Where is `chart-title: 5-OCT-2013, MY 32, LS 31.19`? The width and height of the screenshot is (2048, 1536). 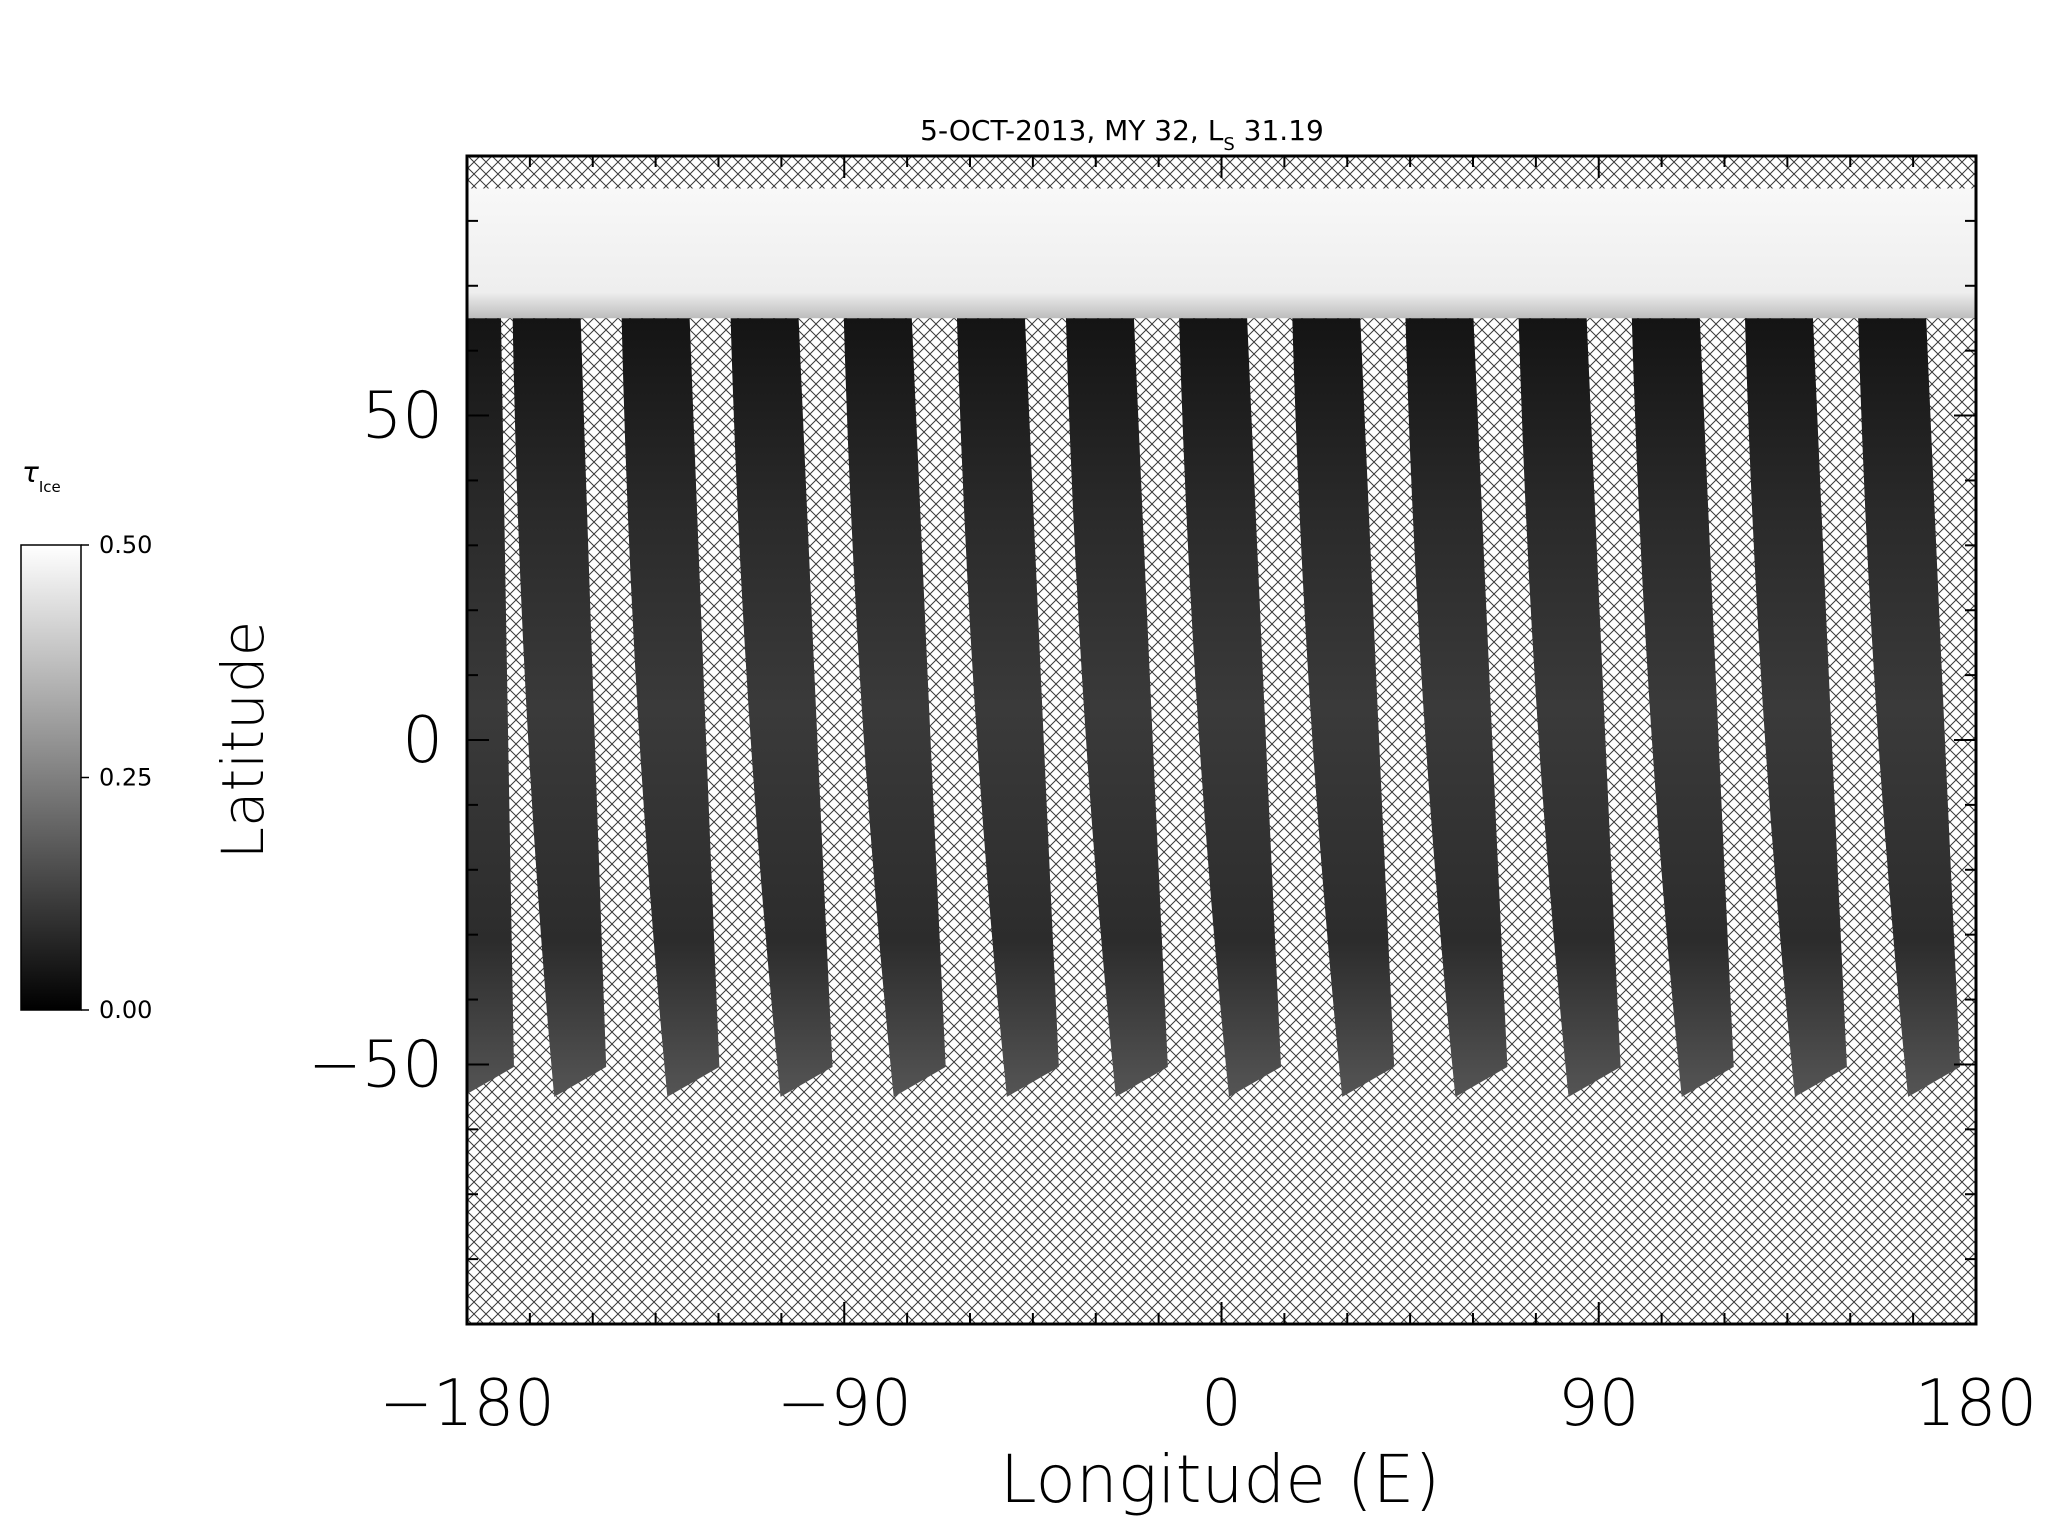 chart-title: 5-OCT-2013, MY 32, LS 31.19 is located at coordinates (1122, 134).